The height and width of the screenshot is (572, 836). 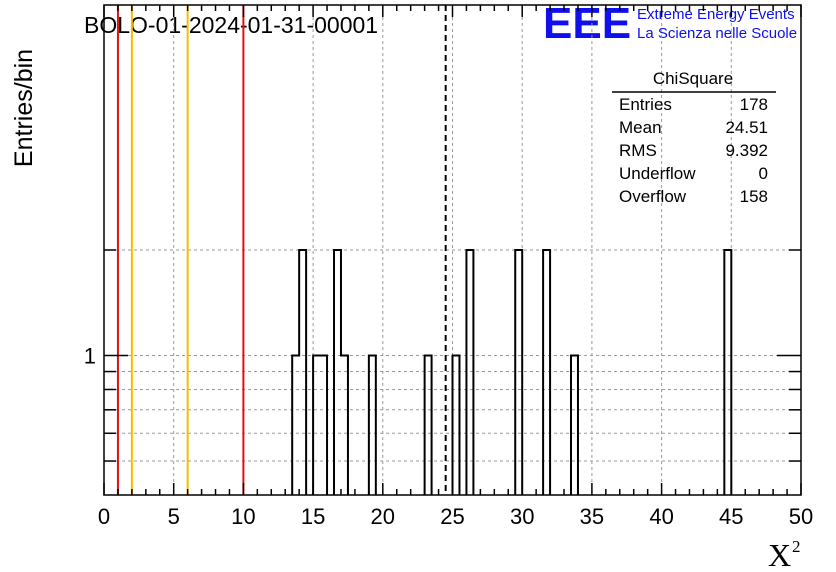 What do you see at coordinates (313, 516) in the screenshot?
I see `x-tick-label: 15` at bounding box center [313, 516].